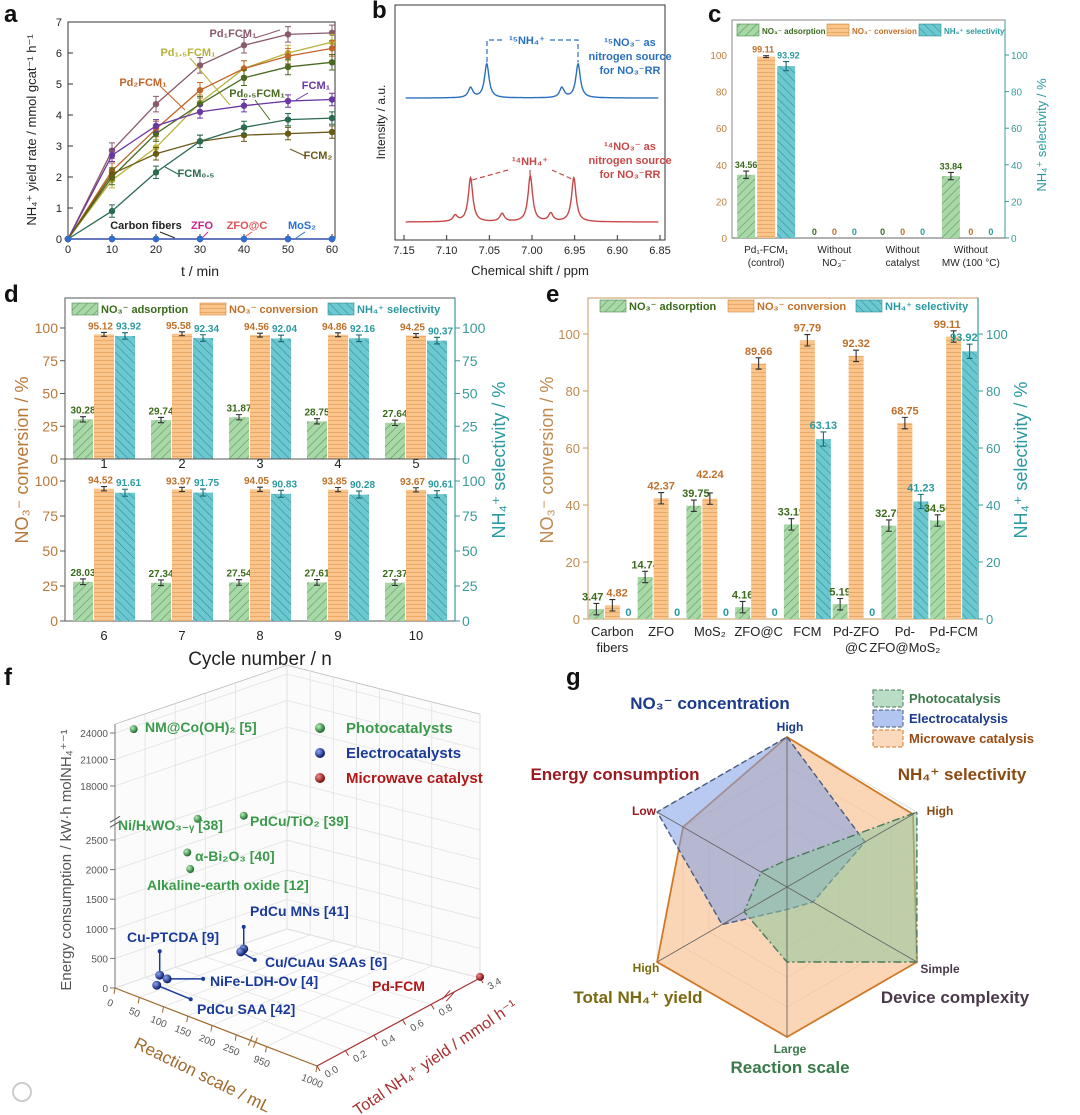  I want to click on value-label: 27.34, so click(160, 574).